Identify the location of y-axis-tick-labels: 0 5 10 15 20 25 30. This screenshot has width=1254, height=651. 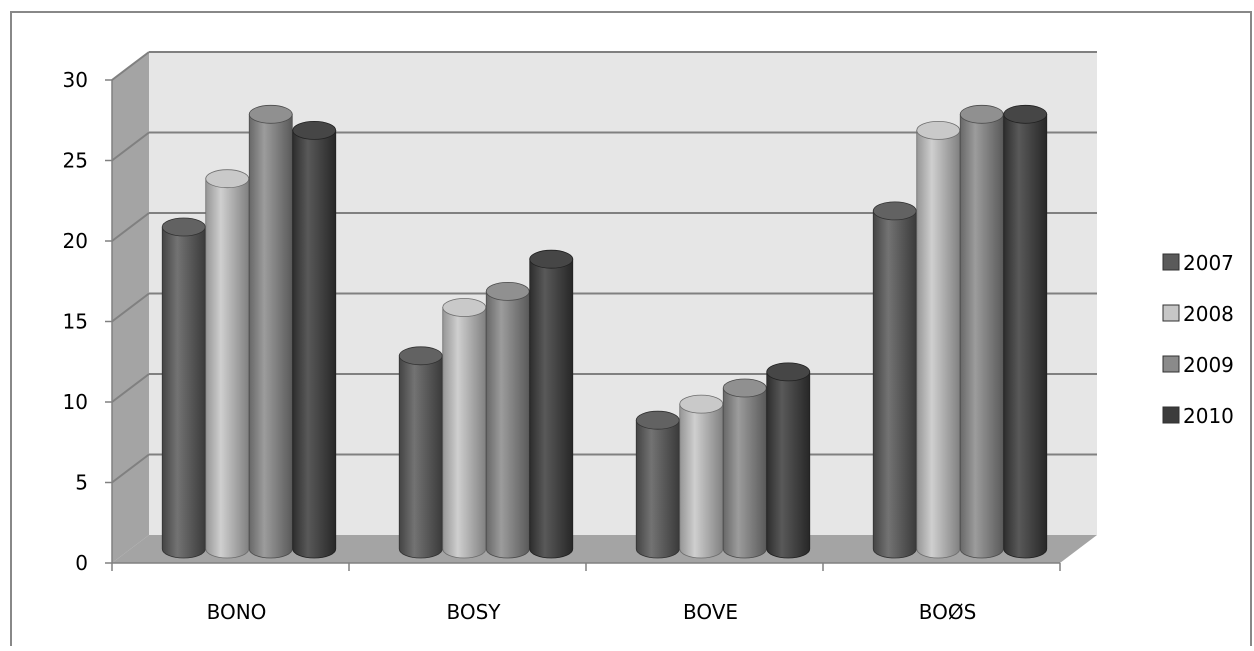
(75, 321).